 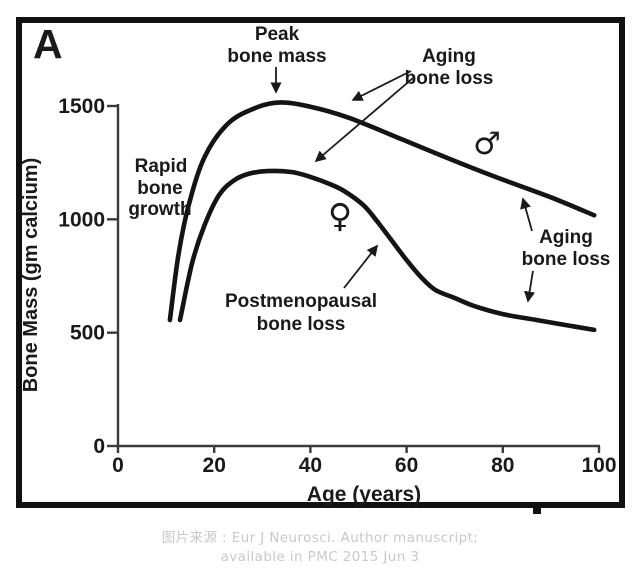 What do you see at coordinates (566, 259) in the screenshot?
I see `aging-right-label-line2: bone loss` at bounding box center [566, 259].